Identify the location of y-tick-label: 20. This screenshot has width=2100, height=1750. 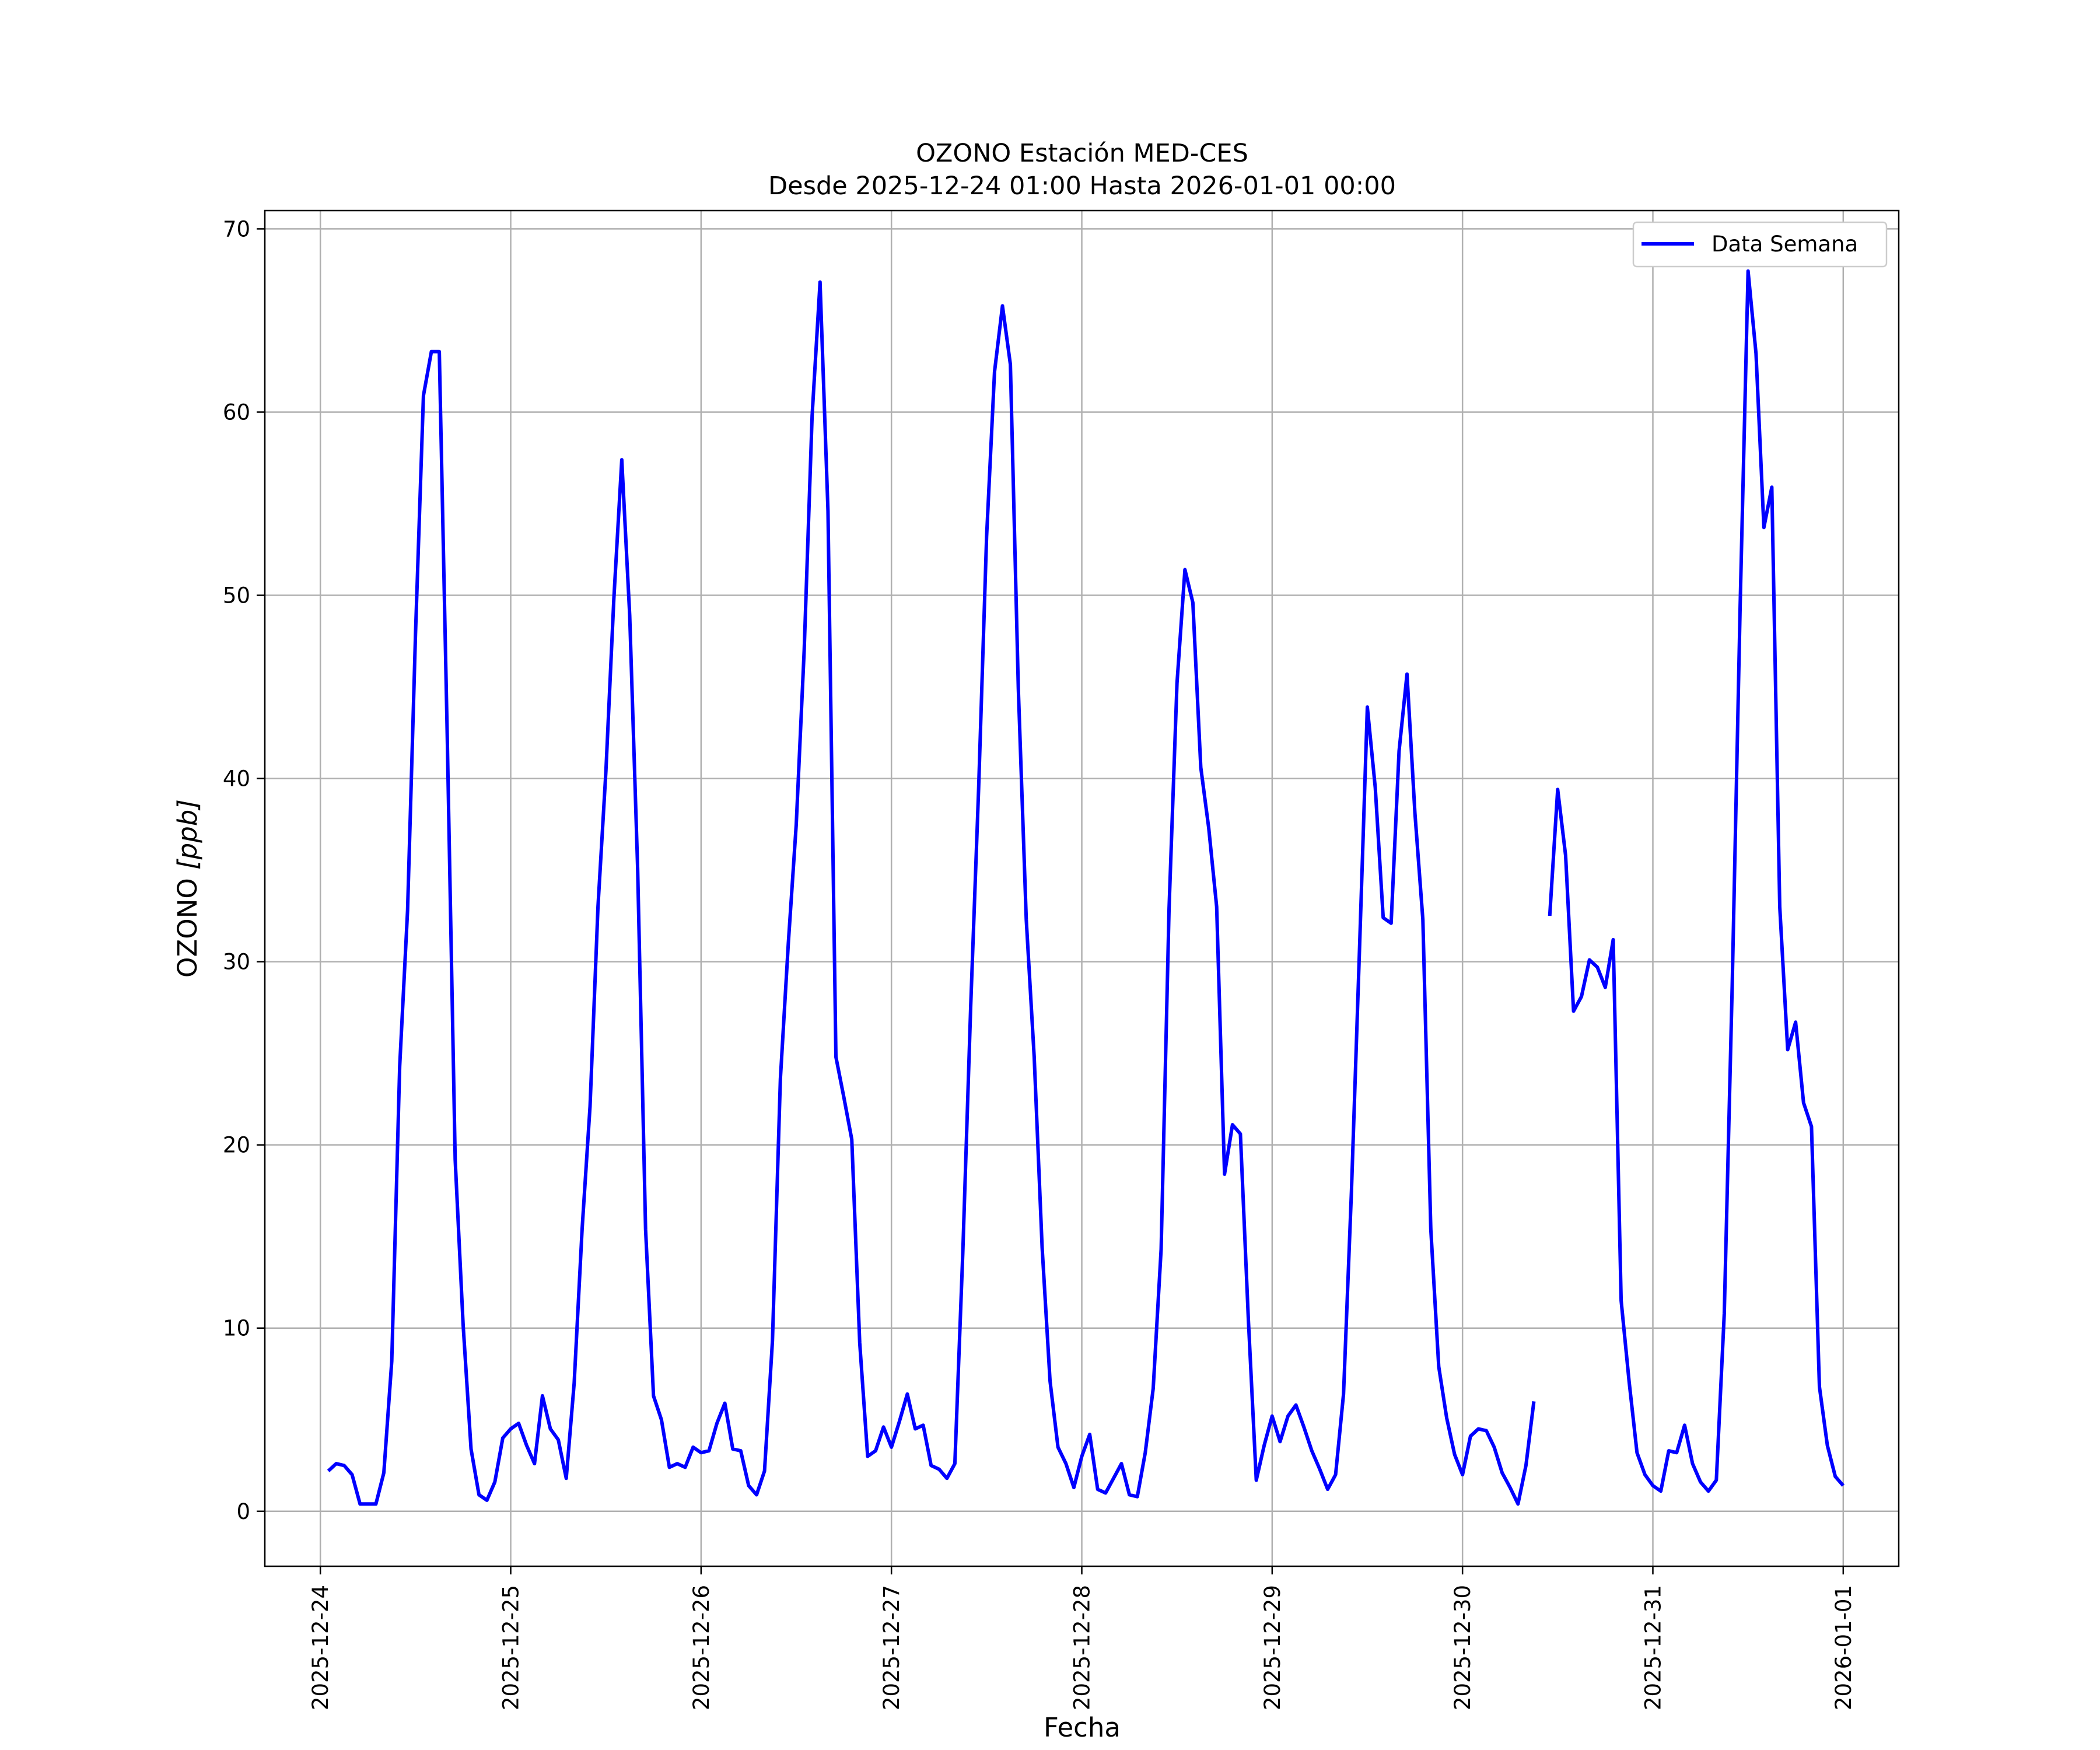
(236, 1145).